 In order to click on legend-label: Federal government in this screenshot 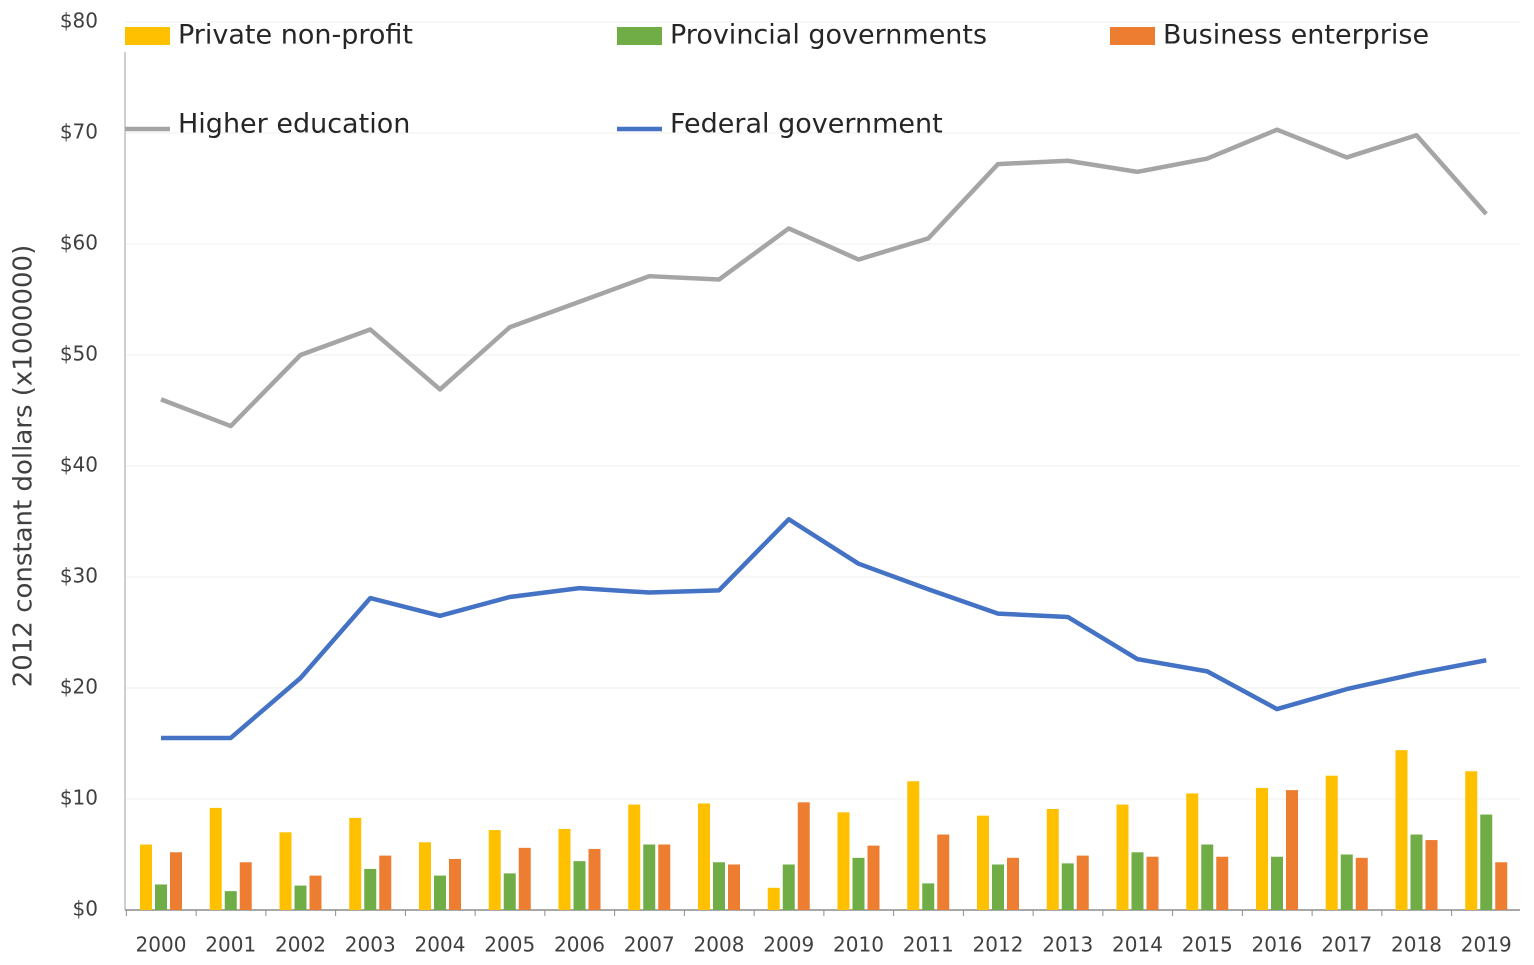, I will do `click(806, 124)`.